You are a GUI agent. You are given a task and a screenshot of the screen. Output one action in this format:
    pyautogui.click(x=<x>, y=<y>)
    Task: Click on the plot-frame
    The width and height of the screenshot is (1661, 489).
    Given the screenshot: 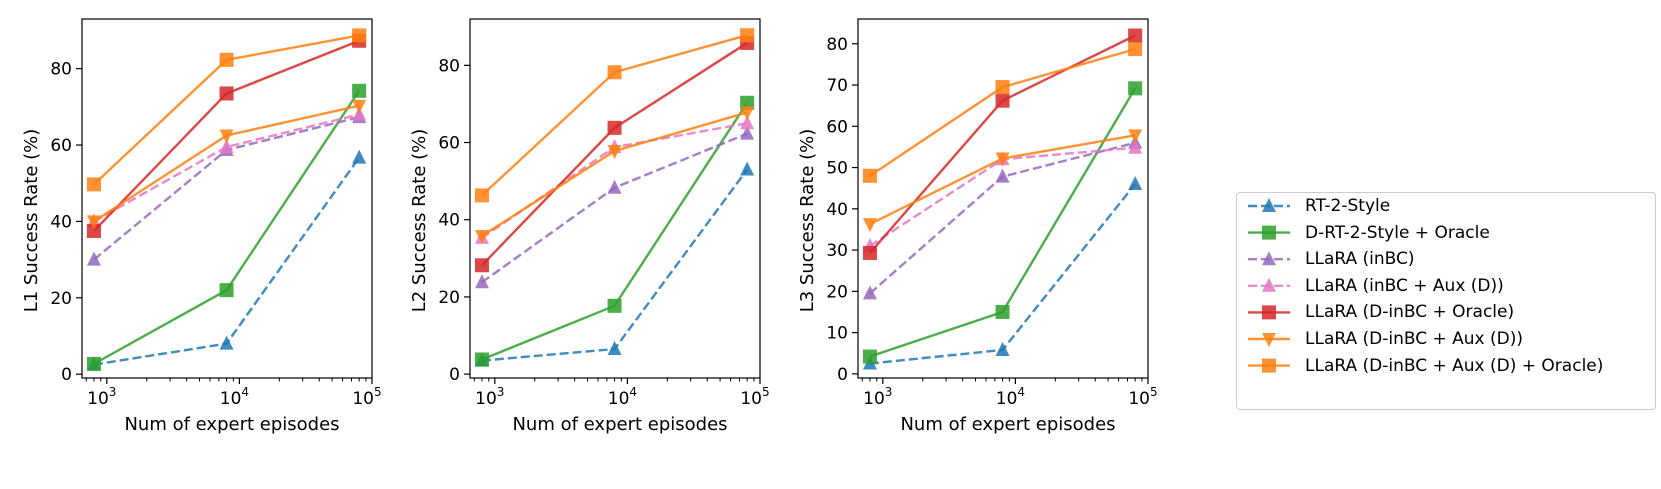 What is the action you would take?
    pyautogui.click(x=1003, y=198)
    